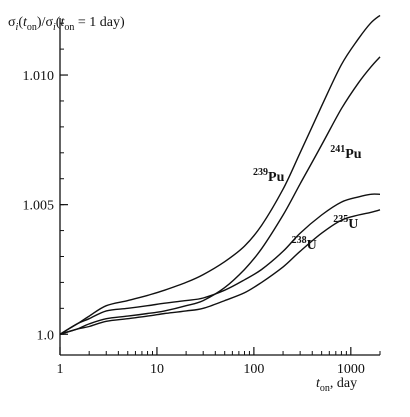 The width and height of the screenshot is (410, 417). I want to click on y-tick-label: 1.0, so click(46, 335).